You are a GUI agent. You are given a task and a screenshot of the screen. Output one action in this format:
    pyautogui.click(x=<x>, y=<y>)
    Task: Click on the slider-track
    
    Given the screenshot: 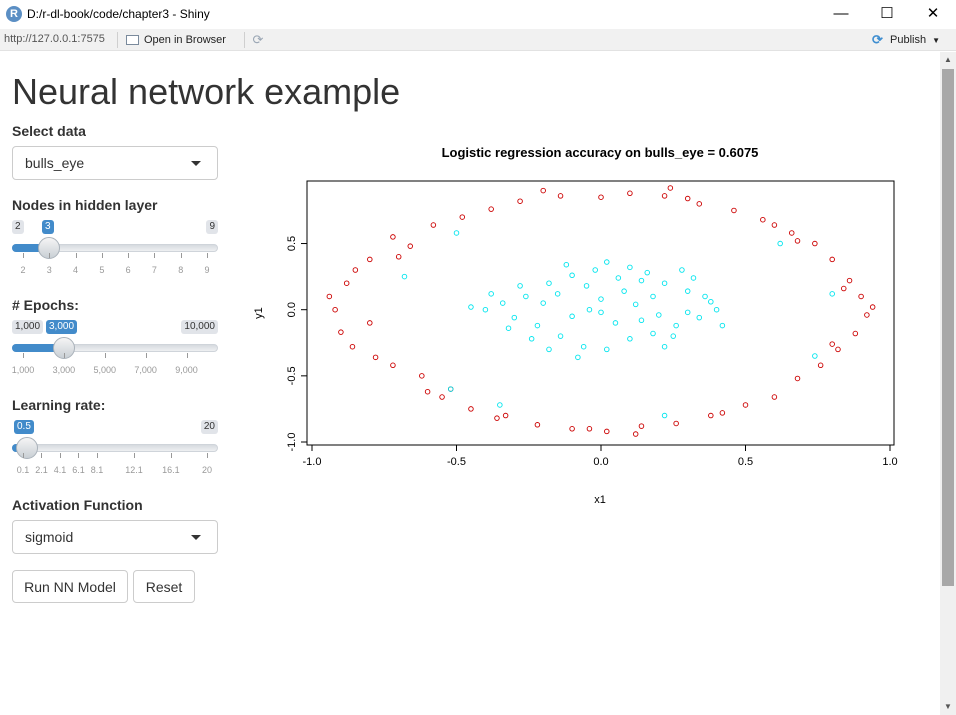 What is the action you would take?
    pyautogui.click(x=115, y=448)
    